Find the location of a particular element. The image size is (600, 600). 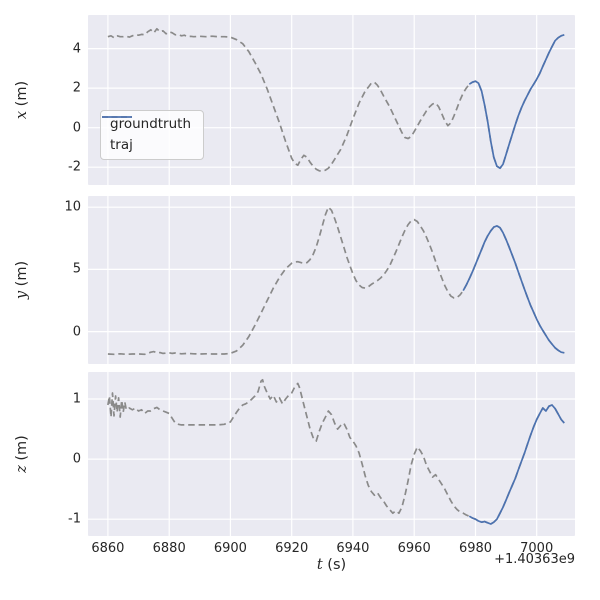

legend-label-groundtruth: groundtruth is located at coordinates (151, 124).